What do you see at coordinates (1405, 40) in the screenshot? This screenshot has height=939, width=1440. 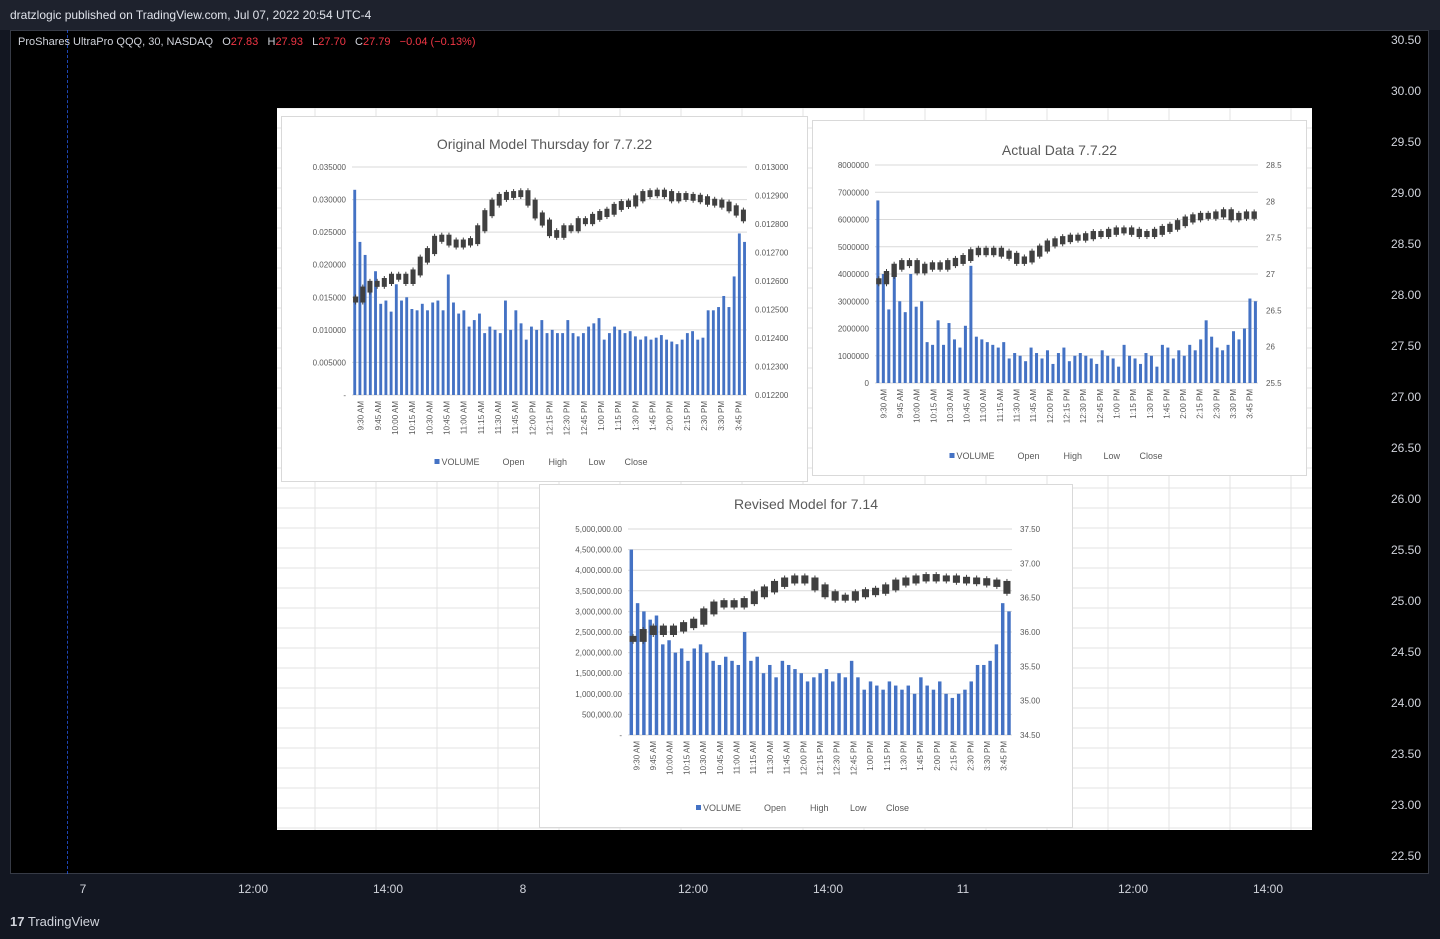 I see `price-tick: 30.50` at bounding box center [1405, 40].